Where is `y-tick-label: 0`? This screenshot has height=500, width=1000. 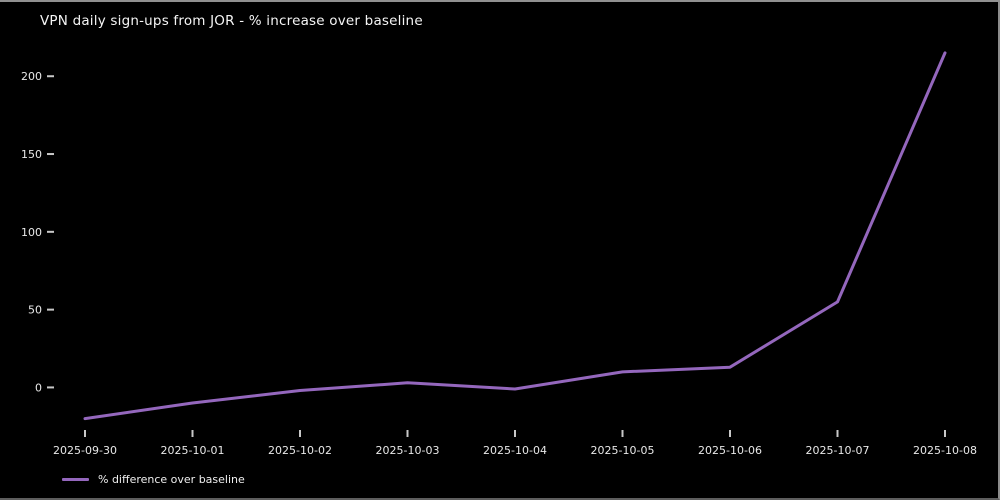
y-tick-label: 0 is located at coordinates (38, 387).